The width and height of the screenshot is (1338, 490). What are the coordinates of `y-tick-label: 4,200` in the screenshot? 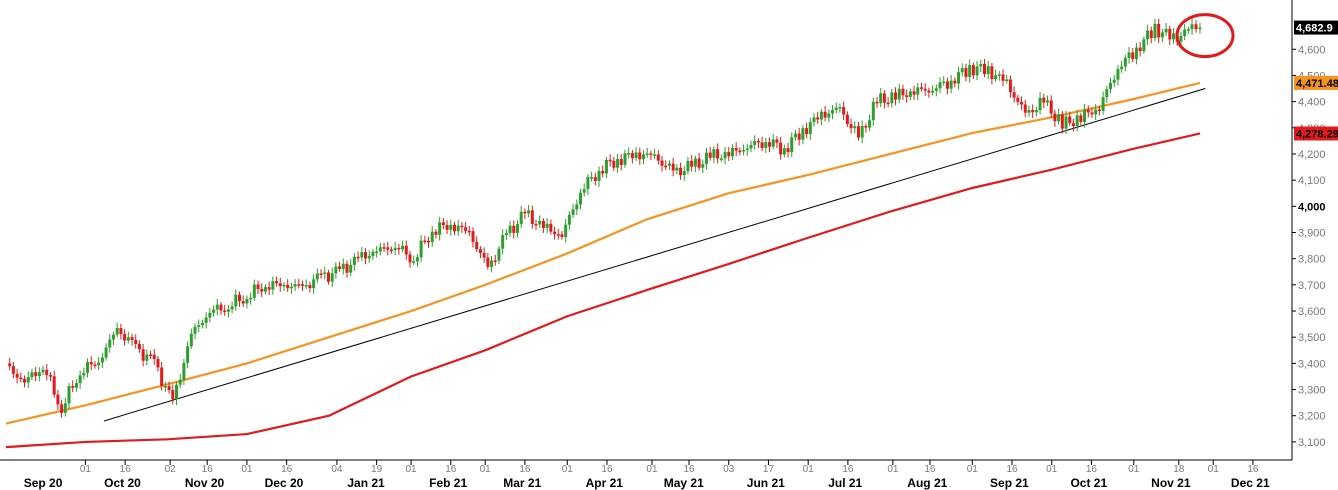 It's located at (1312, 155).